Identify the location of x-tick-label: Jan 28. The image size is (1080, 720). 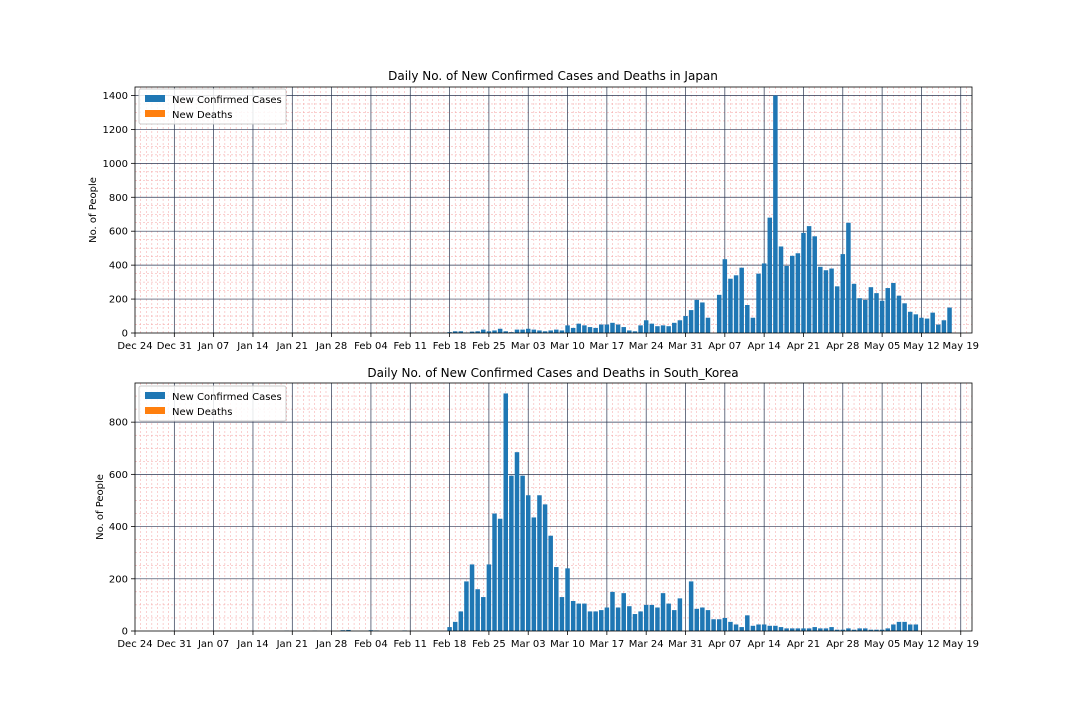
(331, 346).